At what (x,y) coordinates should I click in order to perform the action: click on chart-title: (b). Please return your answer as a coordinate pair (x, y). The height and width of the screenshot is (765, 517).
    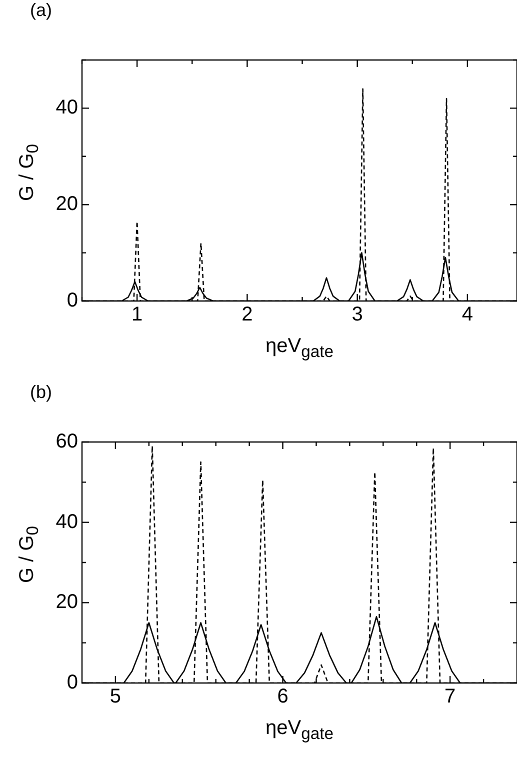
    Looking at the image, I should click on (41, 392).